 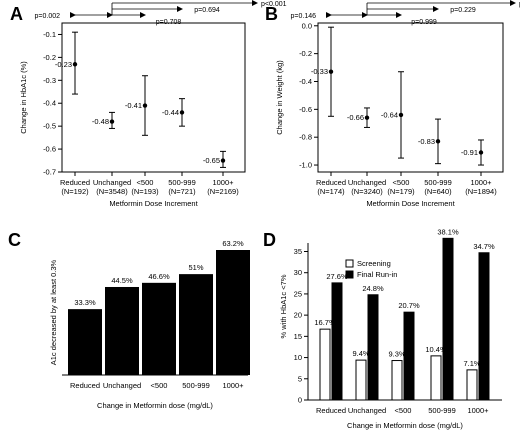 I want to click on panel-a-y-tick-label: -0.1, so click(x=49, y=34).